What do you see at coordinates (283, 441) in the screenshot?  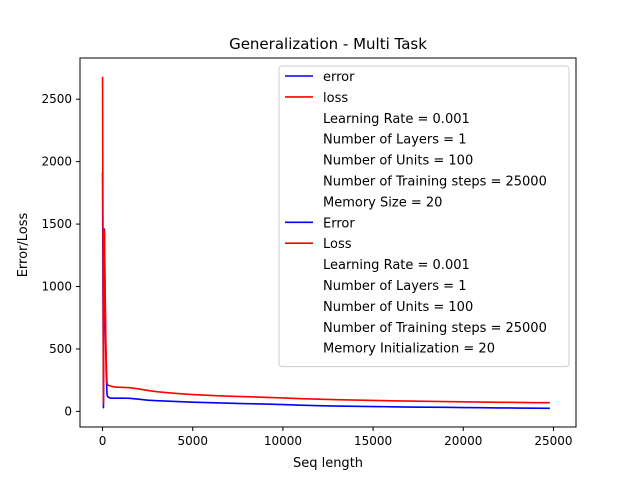 I see `x-tick-label: 10000` at bounding box center [283, 441].